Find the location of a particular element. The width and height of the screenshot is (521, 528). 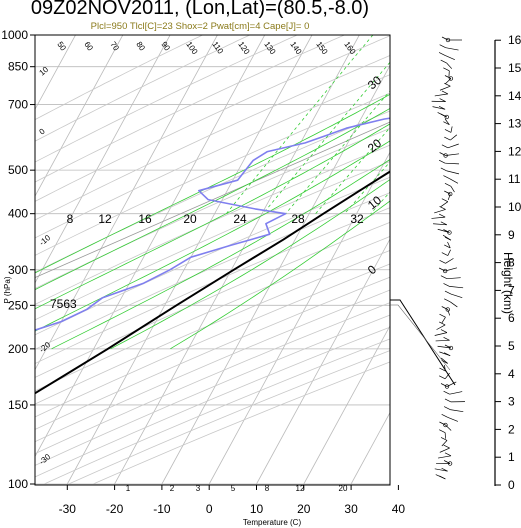

moist-adiabat-label: 20 is located at coordinates (190, 219).